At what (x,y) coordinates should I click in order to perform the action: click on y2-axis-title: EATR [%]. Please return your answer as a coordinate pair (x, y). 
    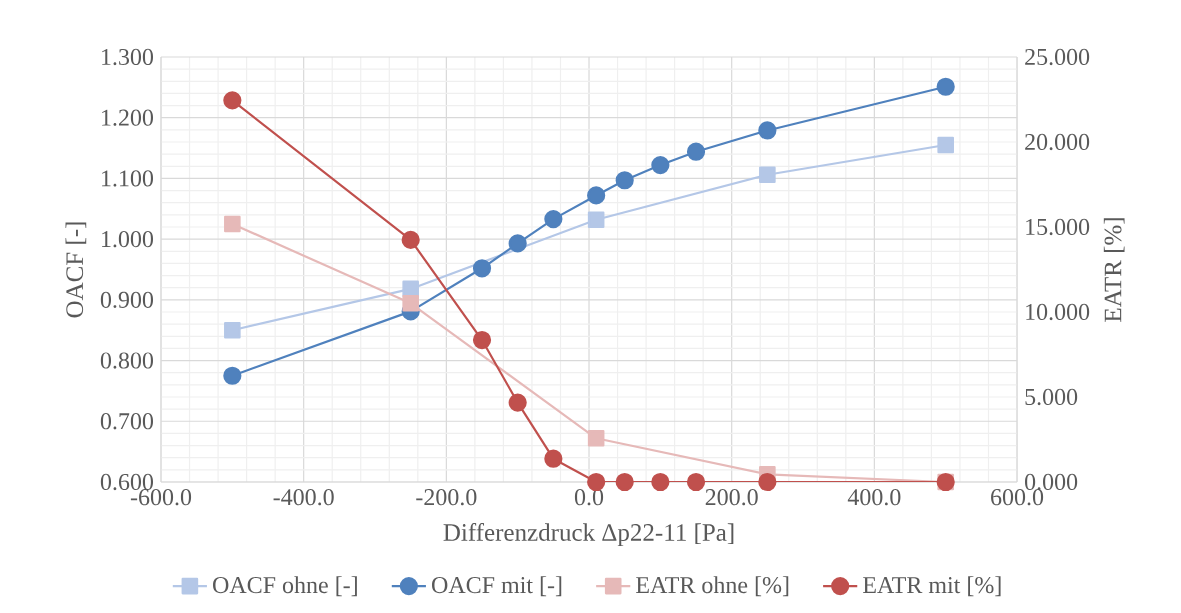
    Looking at the image, I should click on (1114, 270).